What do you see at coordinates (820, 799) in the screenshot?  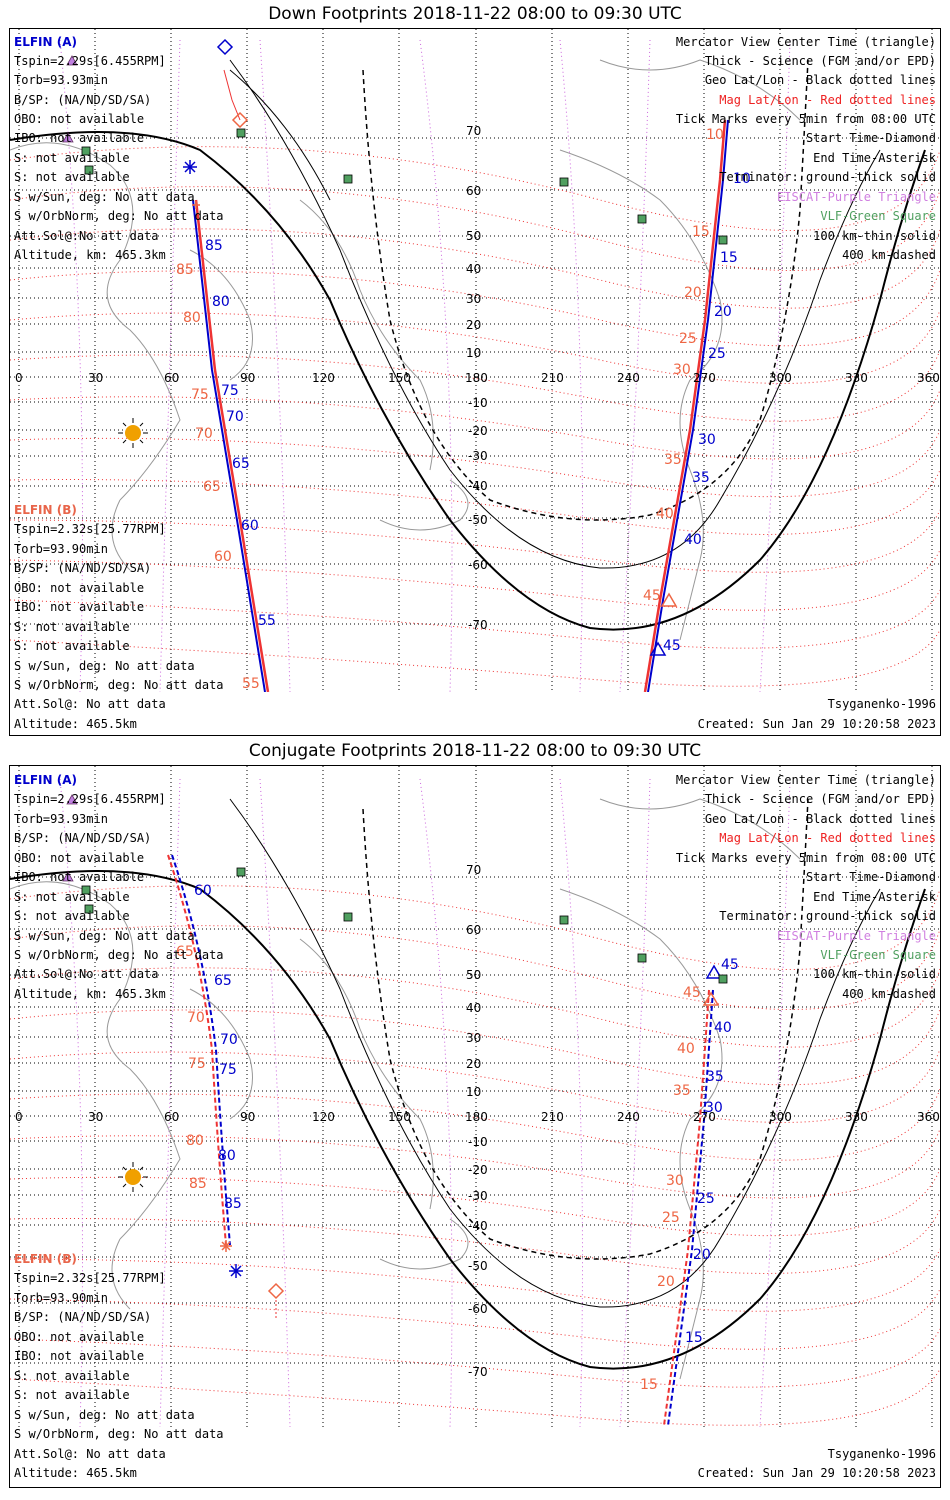 I see `legend-line: Thick - Science (FGM and/or EPD)` at bounding box center [820, 799].